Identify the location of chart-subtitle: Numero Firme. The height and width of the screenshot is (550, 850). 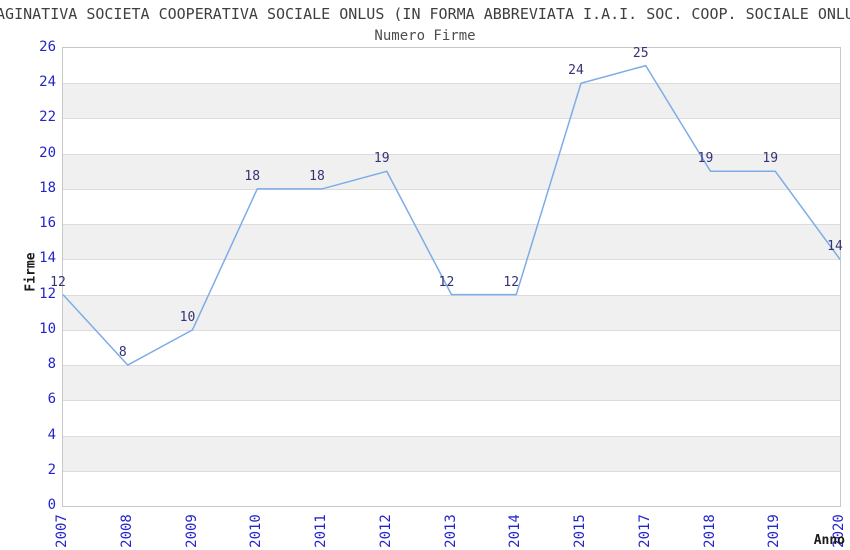
(425, 36).